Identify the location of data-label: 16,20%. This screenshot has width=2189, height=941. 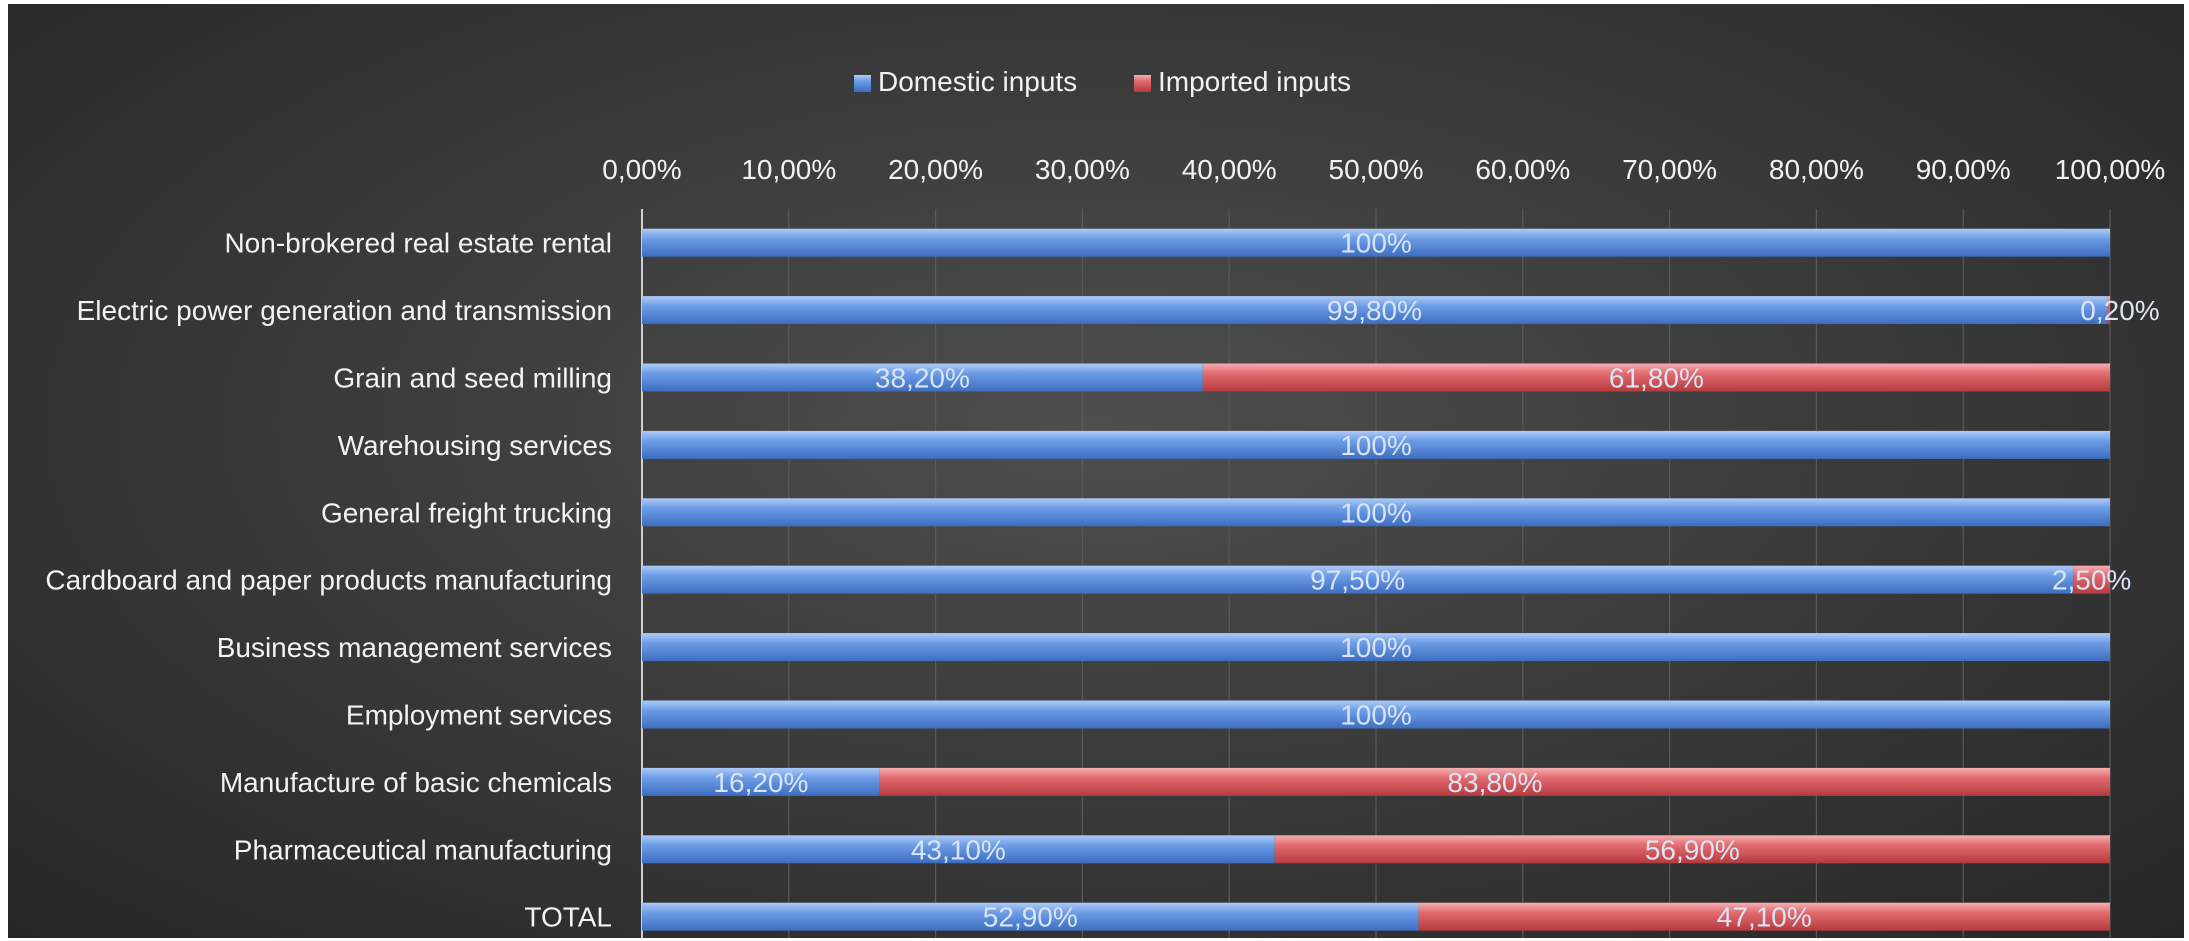
(760, 782).